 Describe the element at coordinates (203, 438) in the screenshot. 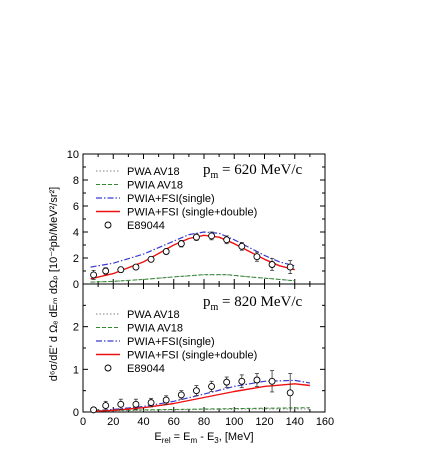

I see `x-axis-label: Erel = Em - E3, [MeV]` at that location.